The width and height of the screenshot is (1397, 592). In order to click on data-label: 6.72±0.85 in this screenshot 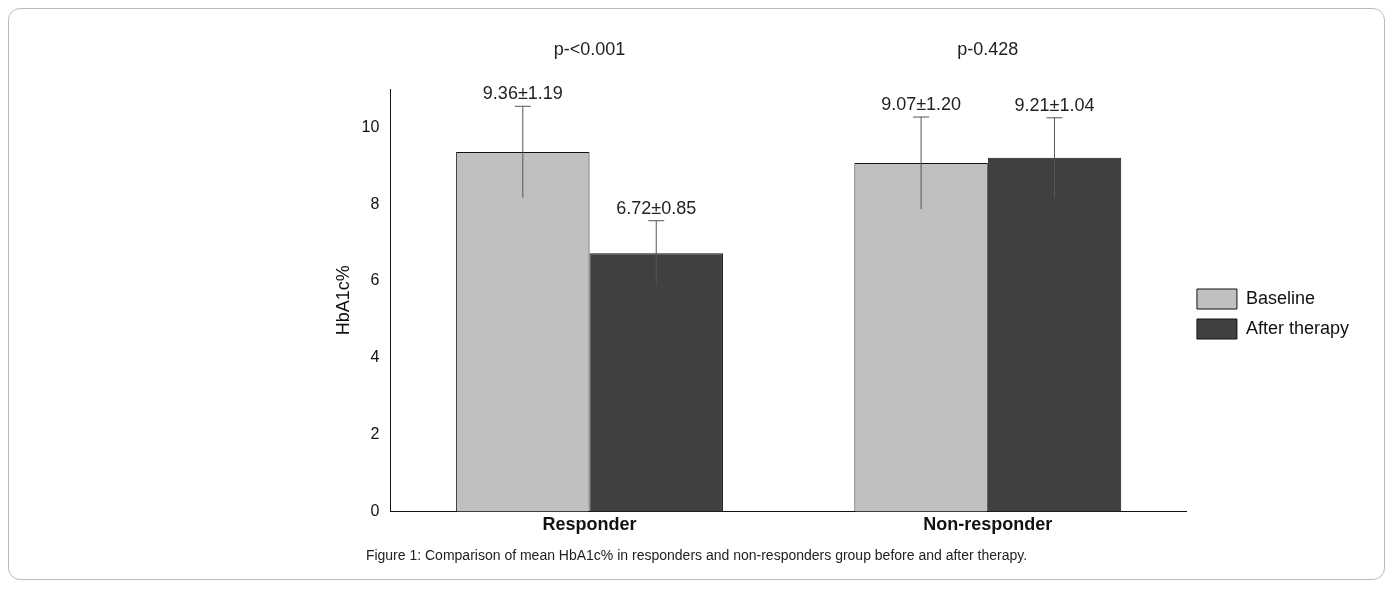, I will do `click(656, 207)`.